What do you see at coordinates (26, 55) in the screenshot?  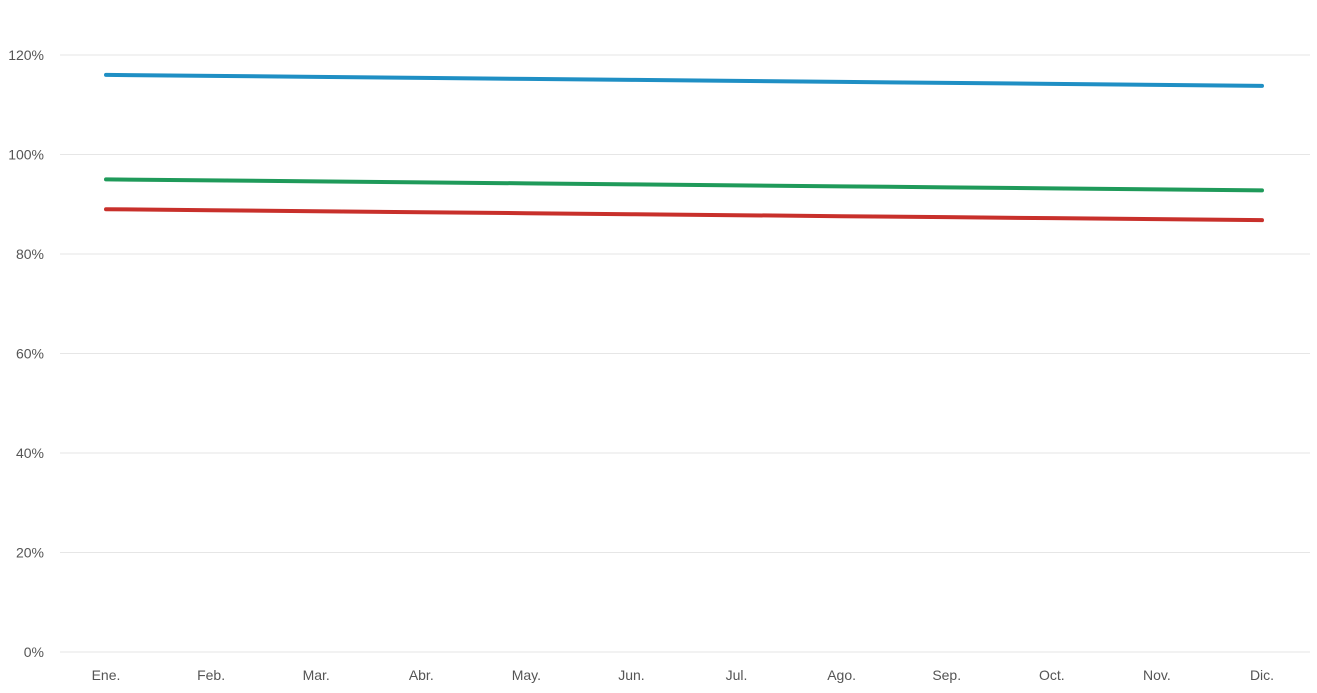 I see `y-tick-label: 120%` at bounding box center [26, 55].